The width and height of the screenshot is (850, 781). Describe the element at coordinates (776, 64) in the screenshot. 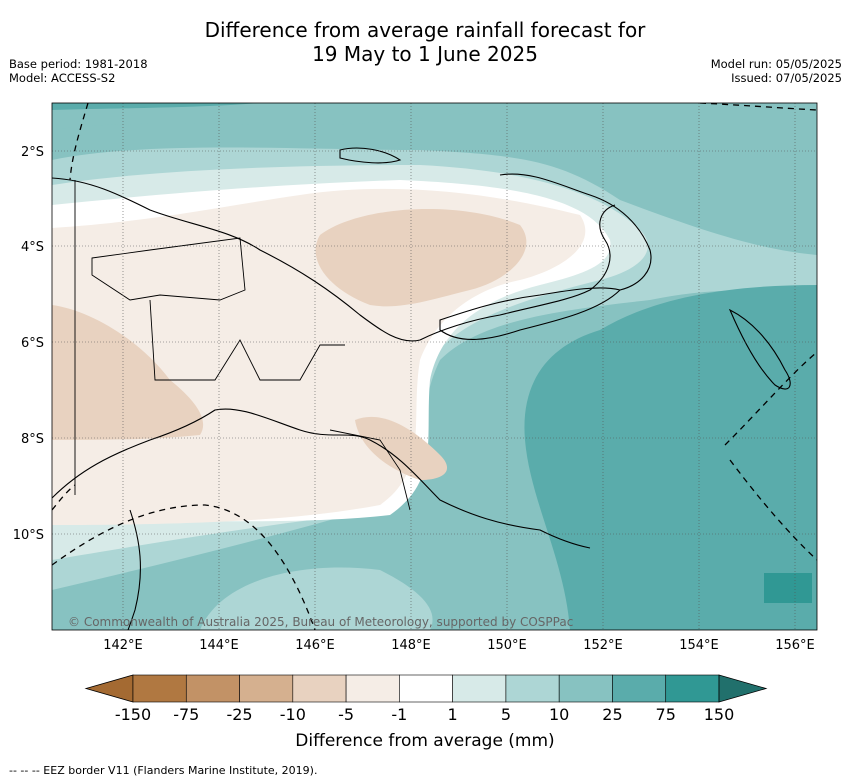

I see `model-run-text: Model run: 05/05/2025` at that location.